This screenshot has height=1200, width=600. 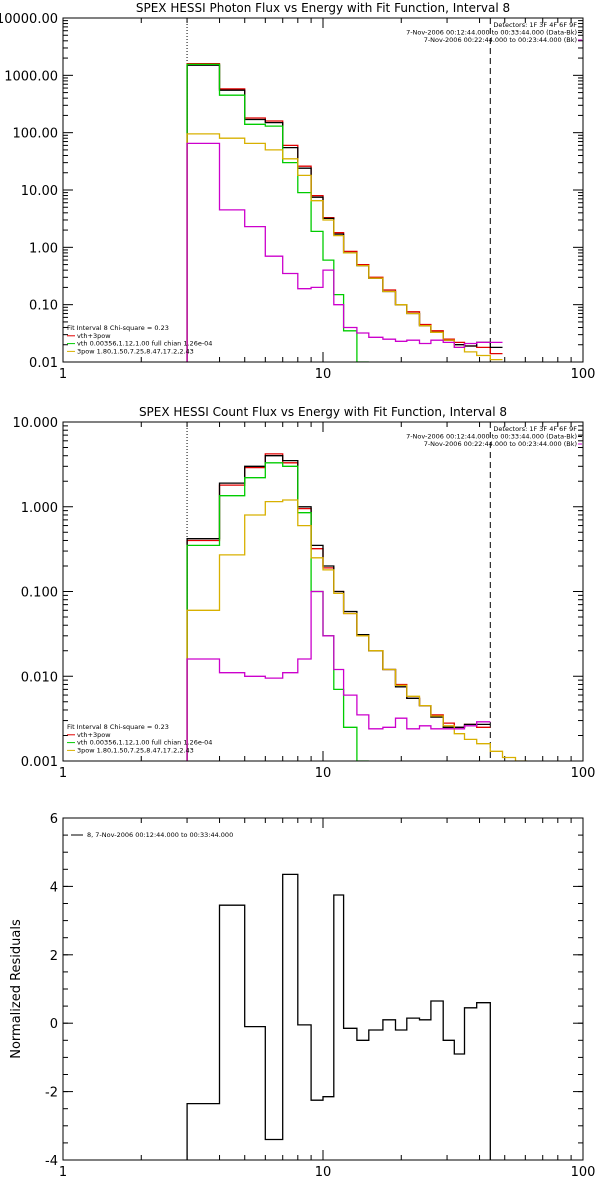 What do you see at coordinates (39, 191) in the screenshot?
I see `y-tick-label: 10.00` at bounding box center [39, 191].